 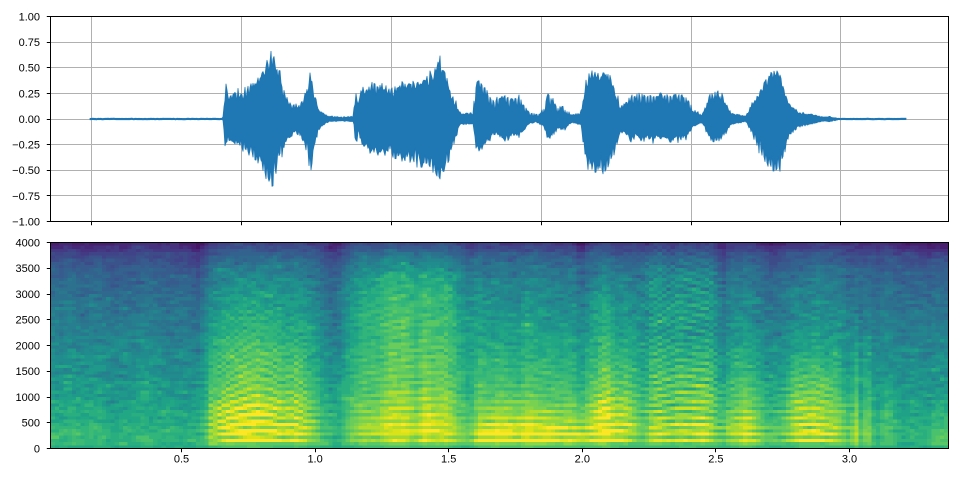 I want to click on svg-text: 2500, so click(x=28, y=321).